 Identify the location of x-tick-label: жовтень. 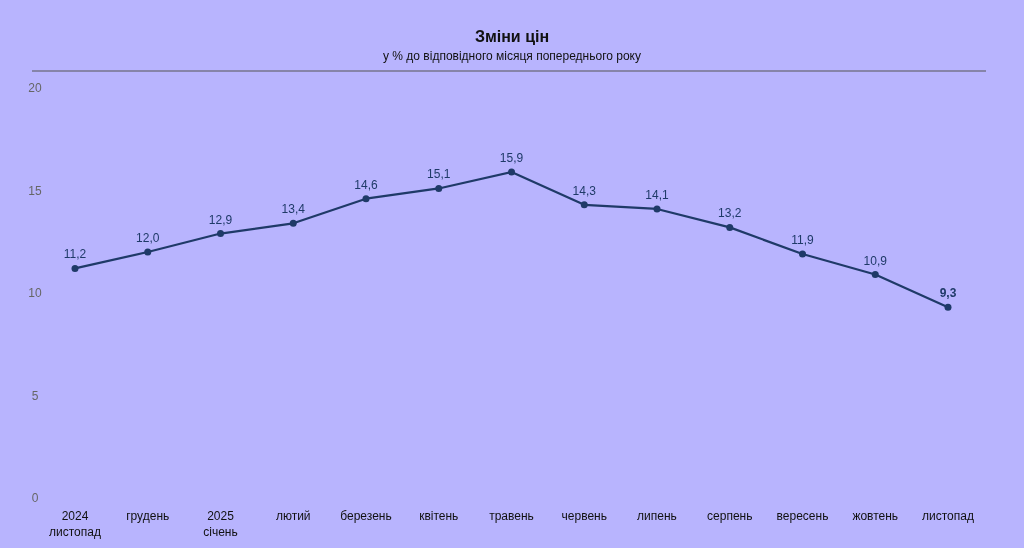
(875, 516).